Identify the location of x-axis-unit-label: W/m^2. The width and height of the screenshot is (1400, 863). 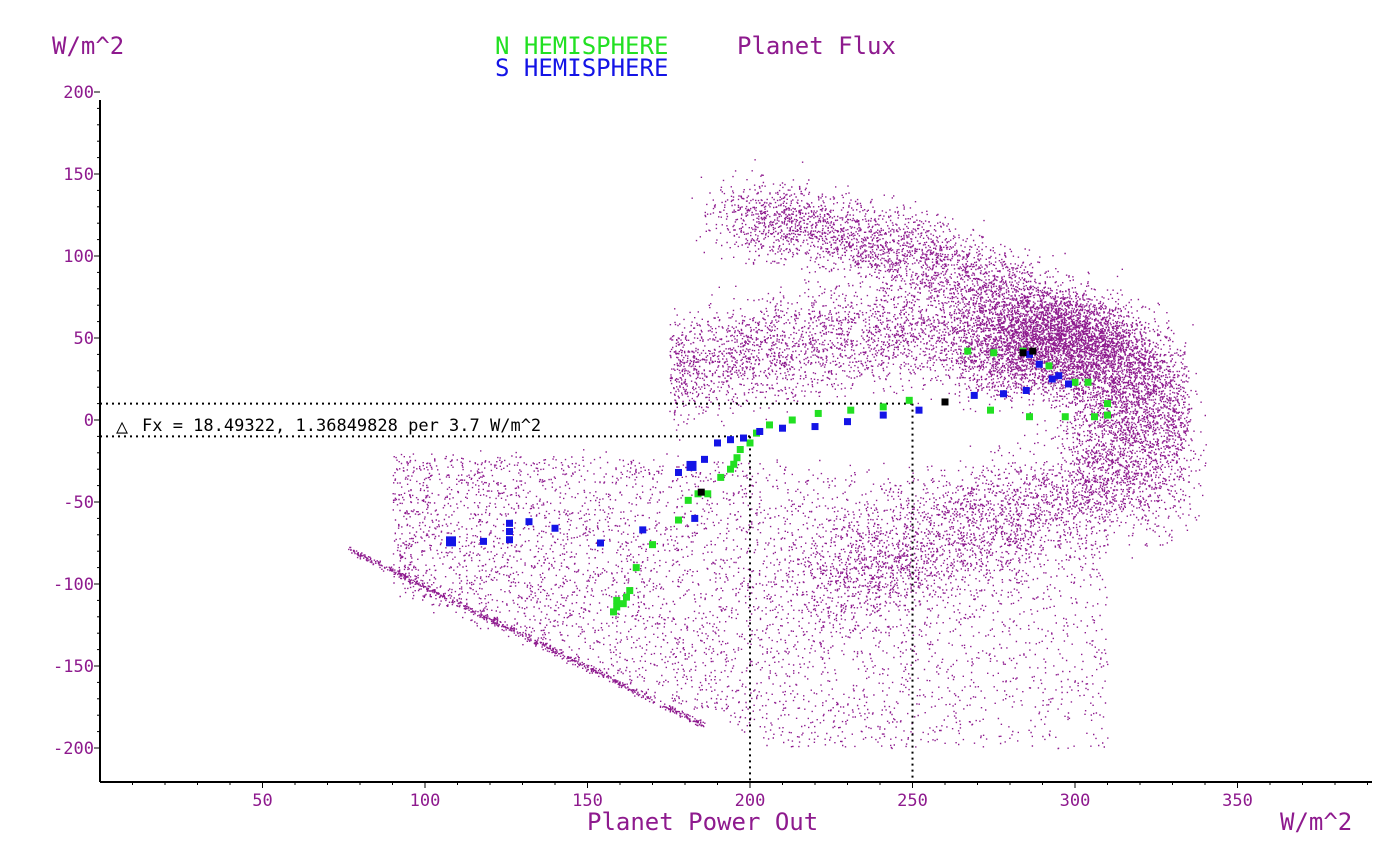
(1316, 822).